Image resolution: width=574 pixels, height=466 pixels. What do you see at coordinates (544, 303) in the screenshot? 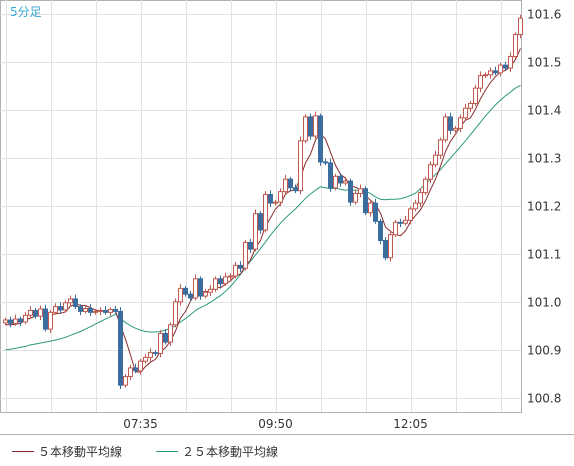
I see `y-tick-label: 101.0` at bounding box center [544, 303].